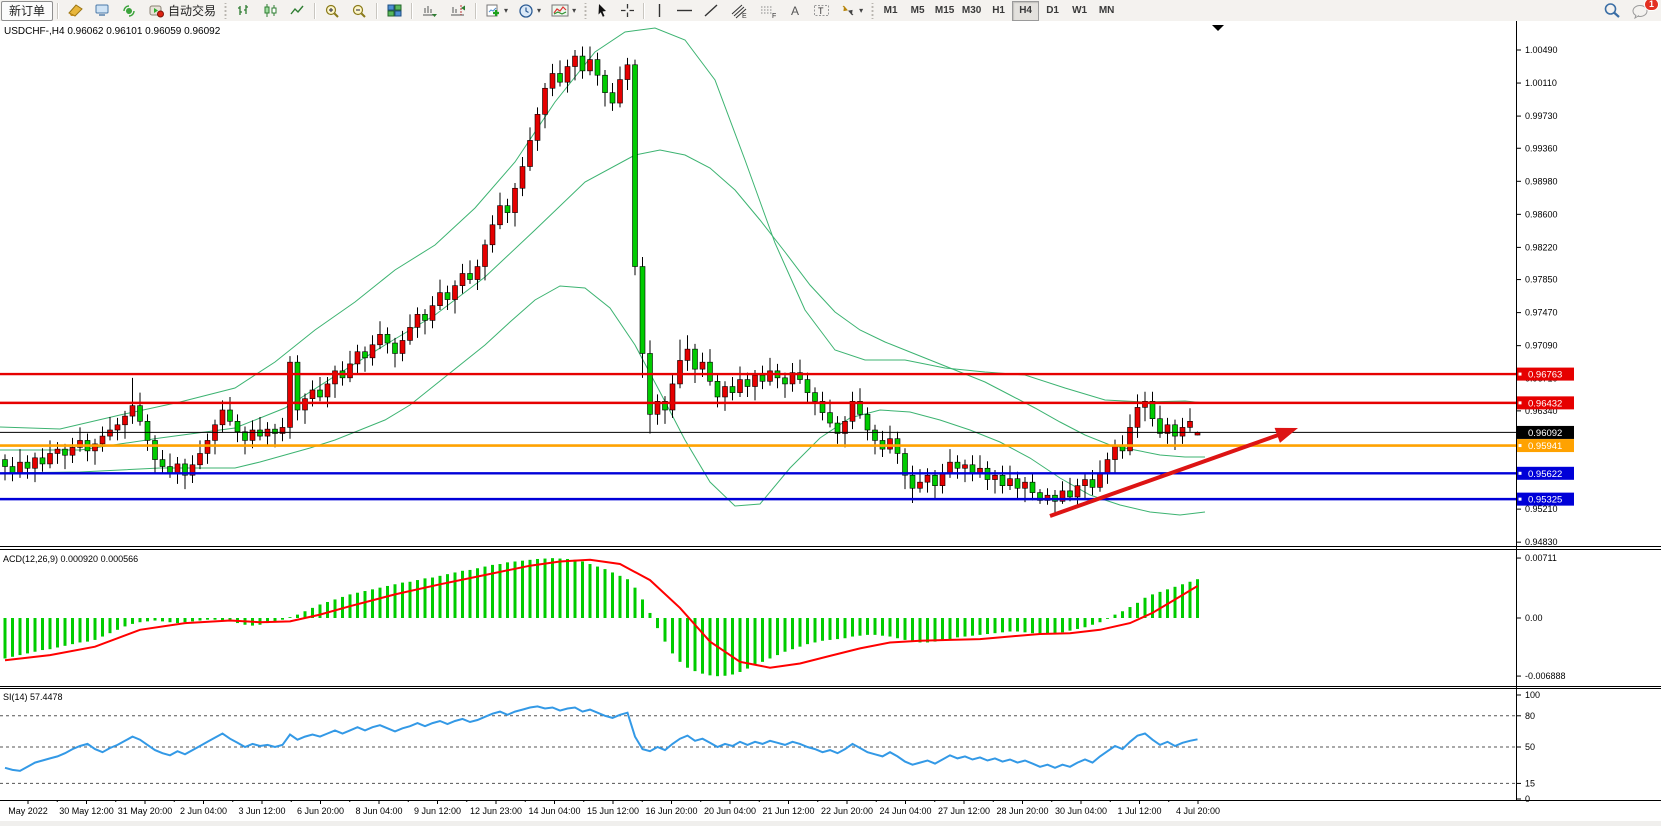 The width and height of the screenshot is (1661, 826). What do you see at coordinates (851, 11) in the screenshot?
I see `arrows-tool-button: ▾` at bounding box center [851, 11].